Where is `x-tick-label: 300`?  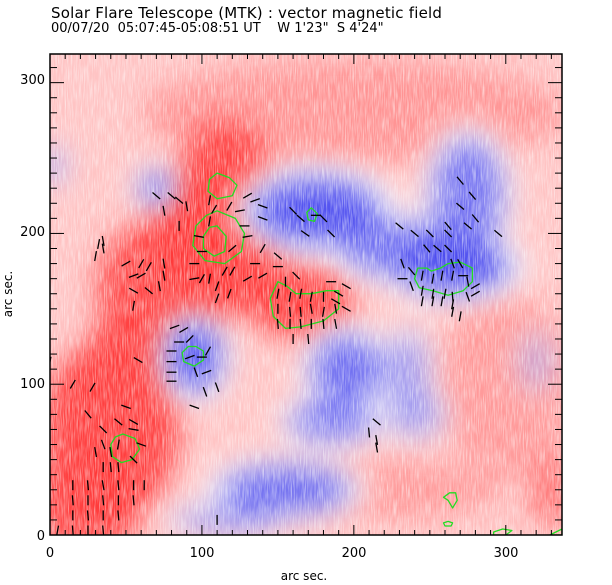 x-tick-label: 300 is located at coordinates (506, 553).